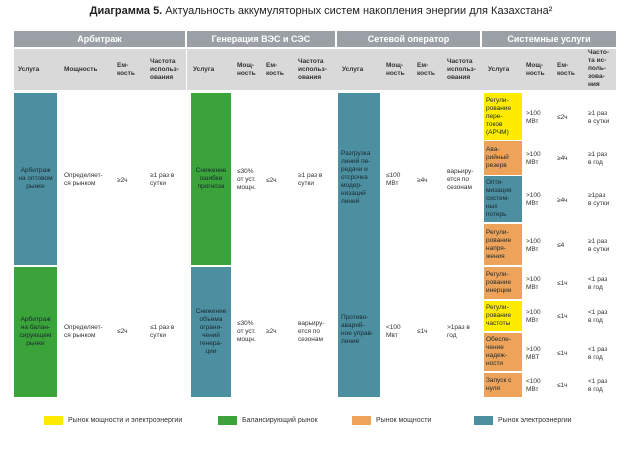 This screenshot has height=450, width=642. I want to click on section-arbitrage: Арбитраж, so click(99, 39).